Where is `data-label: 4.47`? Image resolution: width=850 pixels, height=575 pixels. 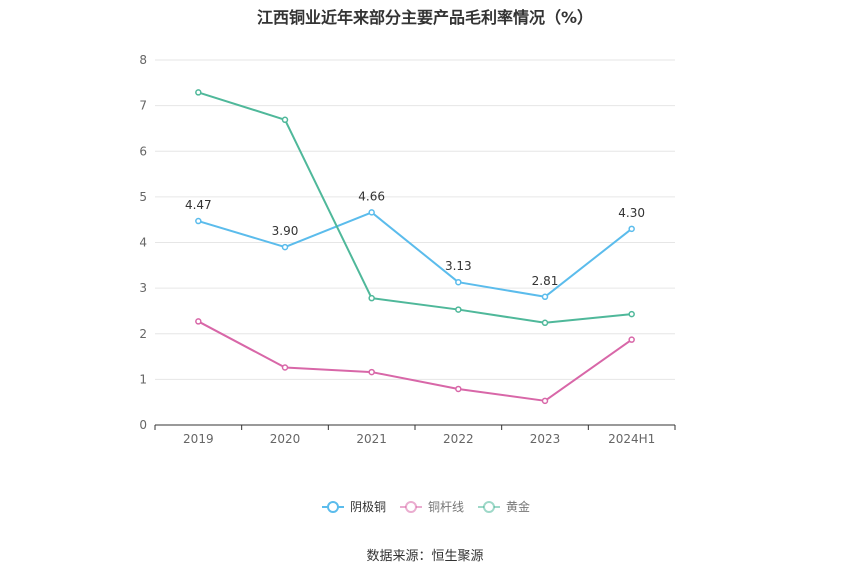 data-label: 4.47 is located at coordinates (198, 205).